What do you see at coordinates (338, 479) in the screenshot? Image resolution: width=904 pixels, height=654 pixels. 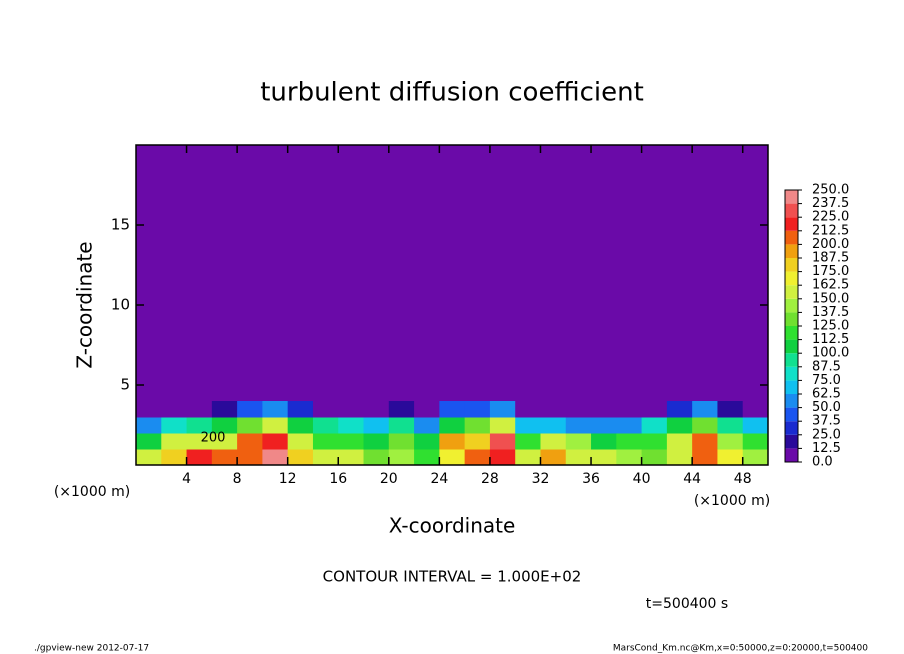 I see `x-tick-label: 16` at bounding box center [338, 479].